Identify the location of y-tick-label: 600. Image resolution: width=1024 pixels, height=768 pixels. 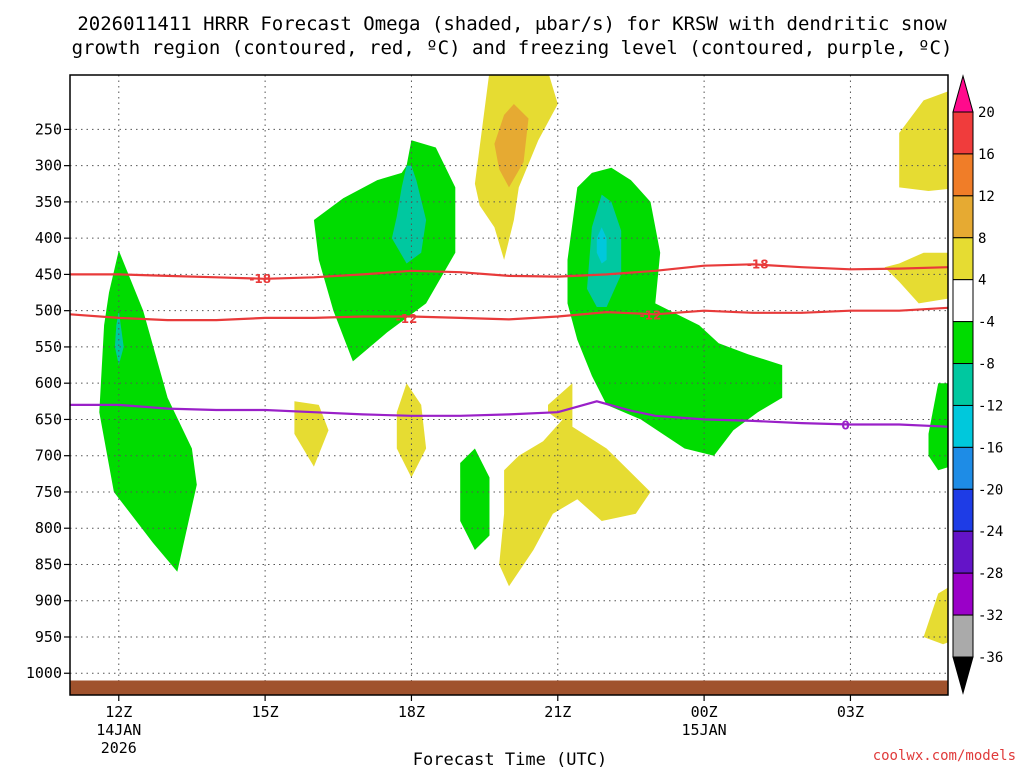
(48, 383).